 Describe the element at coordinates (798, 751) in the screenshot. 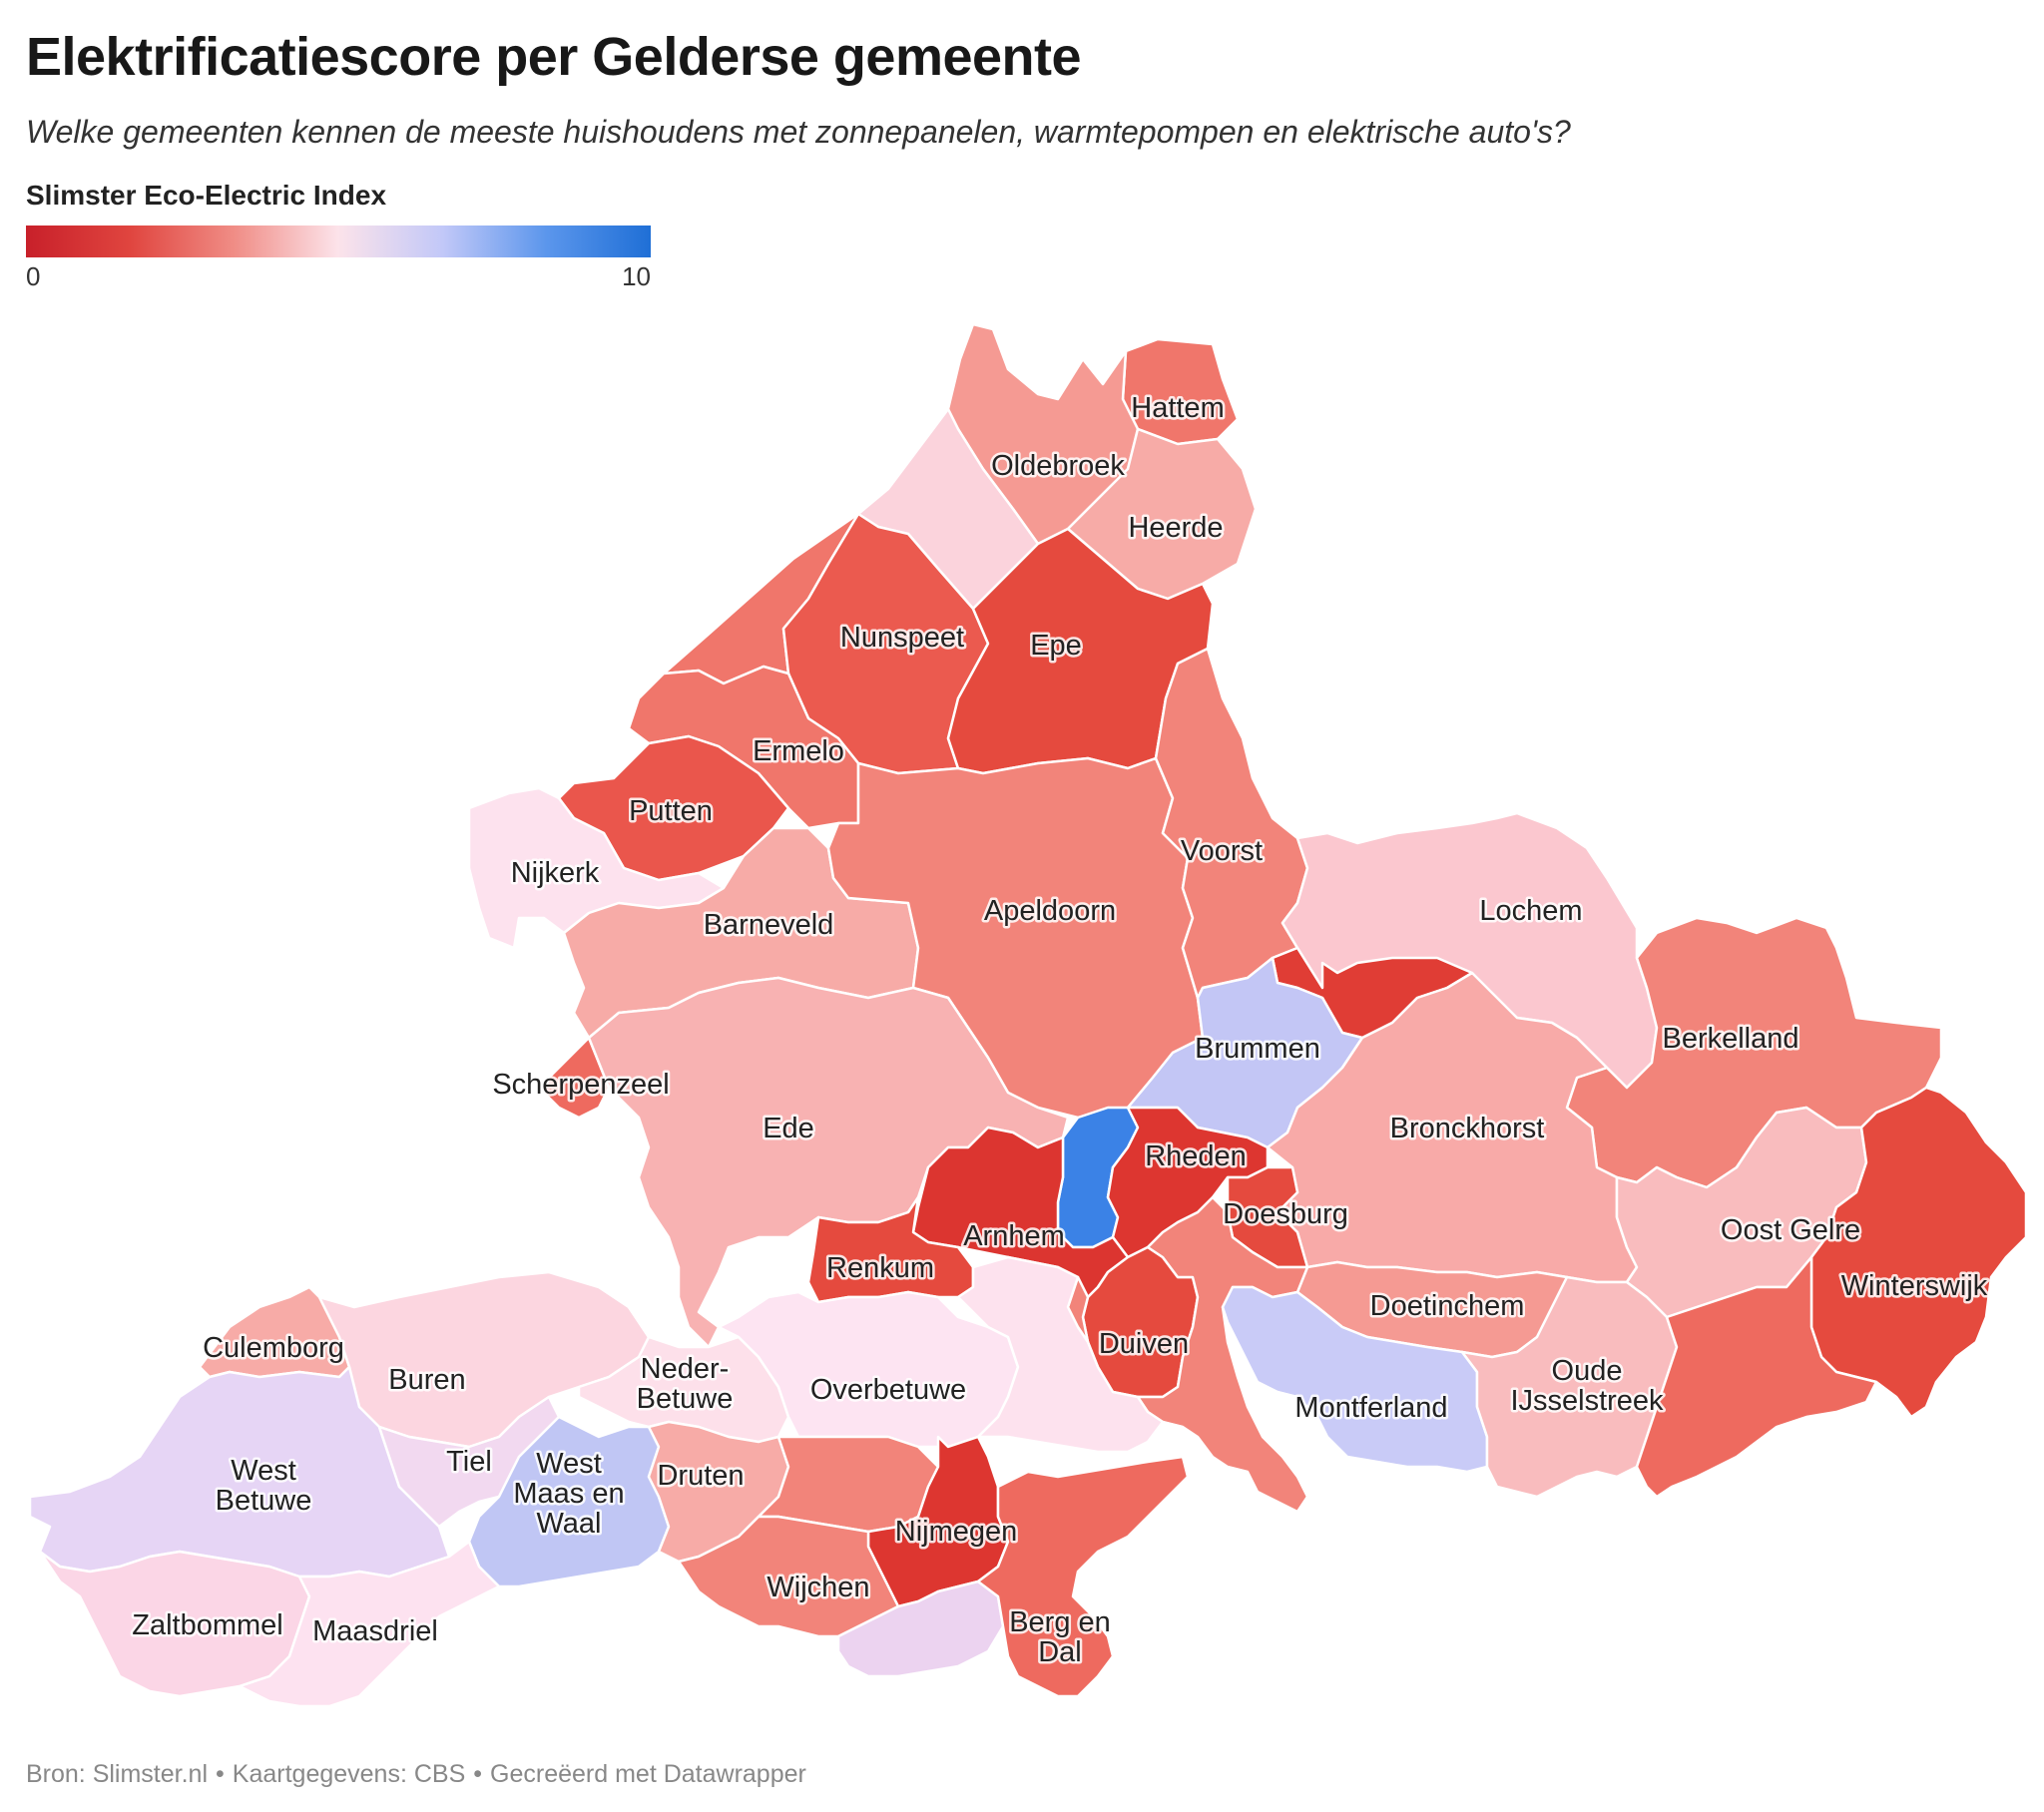

I see `label-ermelo: Ermelo` at that location.